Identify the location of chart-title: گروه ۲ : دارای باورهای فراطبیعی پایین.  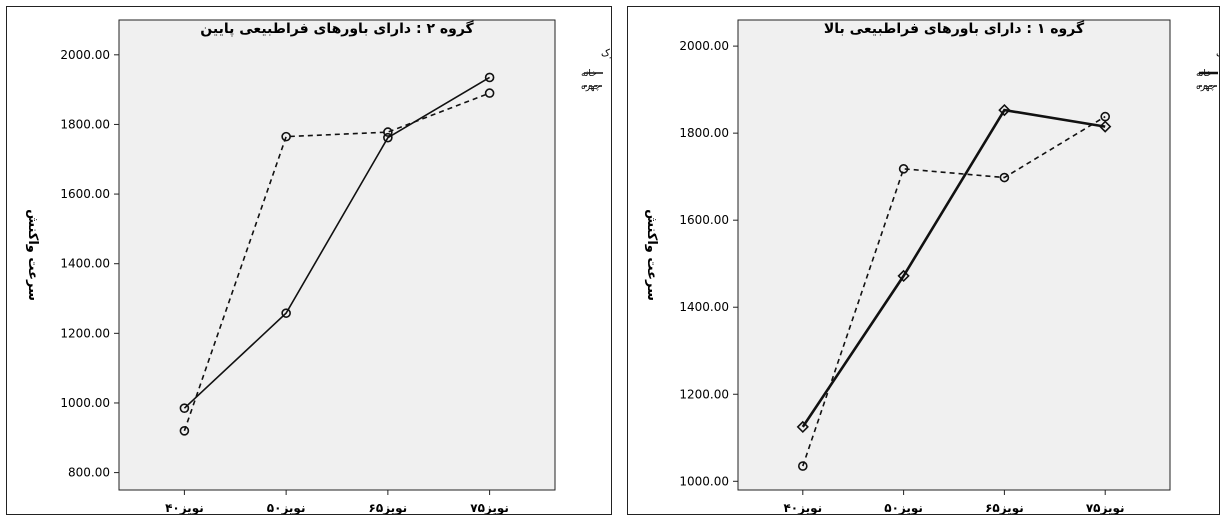
(337, 28).